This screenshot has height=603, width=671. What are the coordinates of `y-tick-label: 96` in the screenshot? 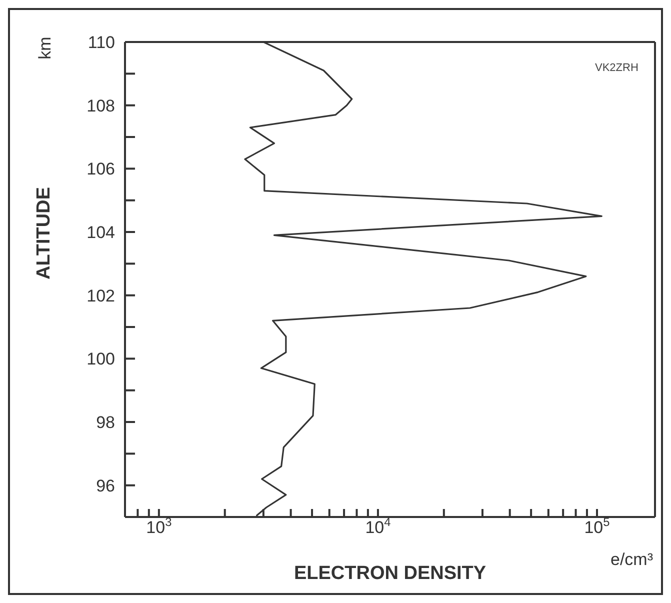 It's located at (105, 486).